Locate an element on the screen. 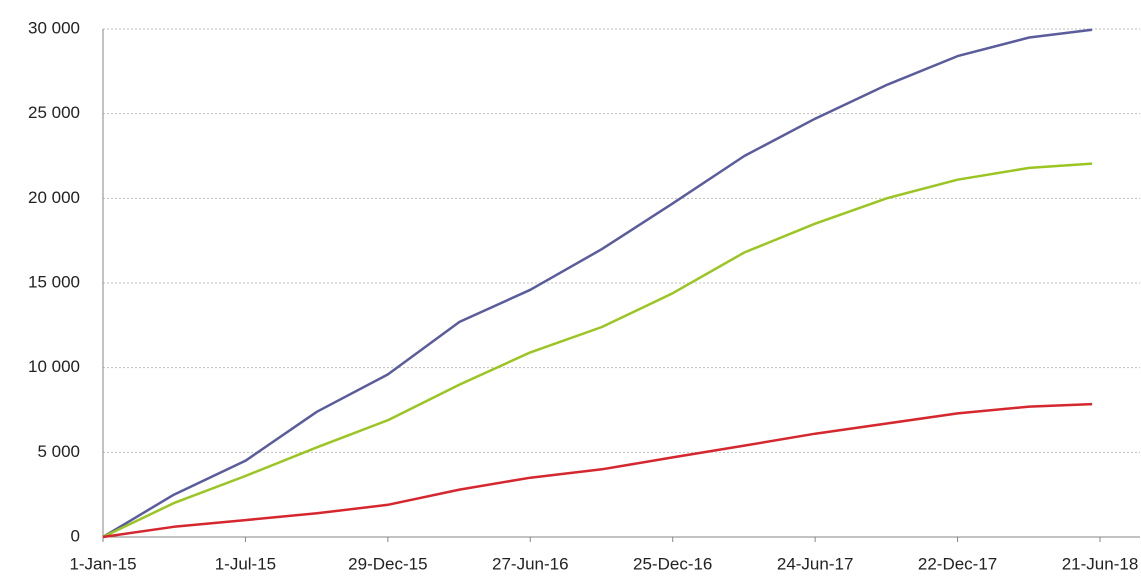 This screenshot has width=1141, height=577. x-tick-label: 27-Jun-16 is located at coordinates (530, 563).